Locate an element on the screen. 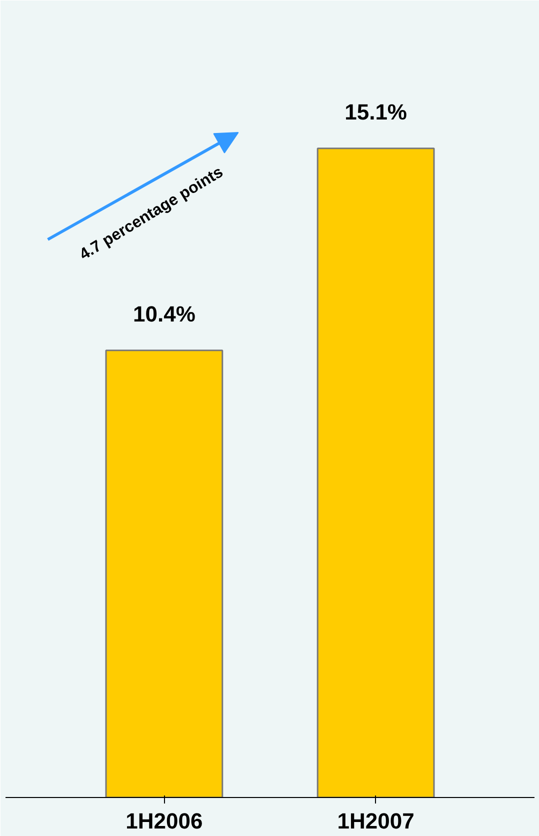 The image size is (539, 836). data-label: 10.4% is located at coordinates (164, 314).